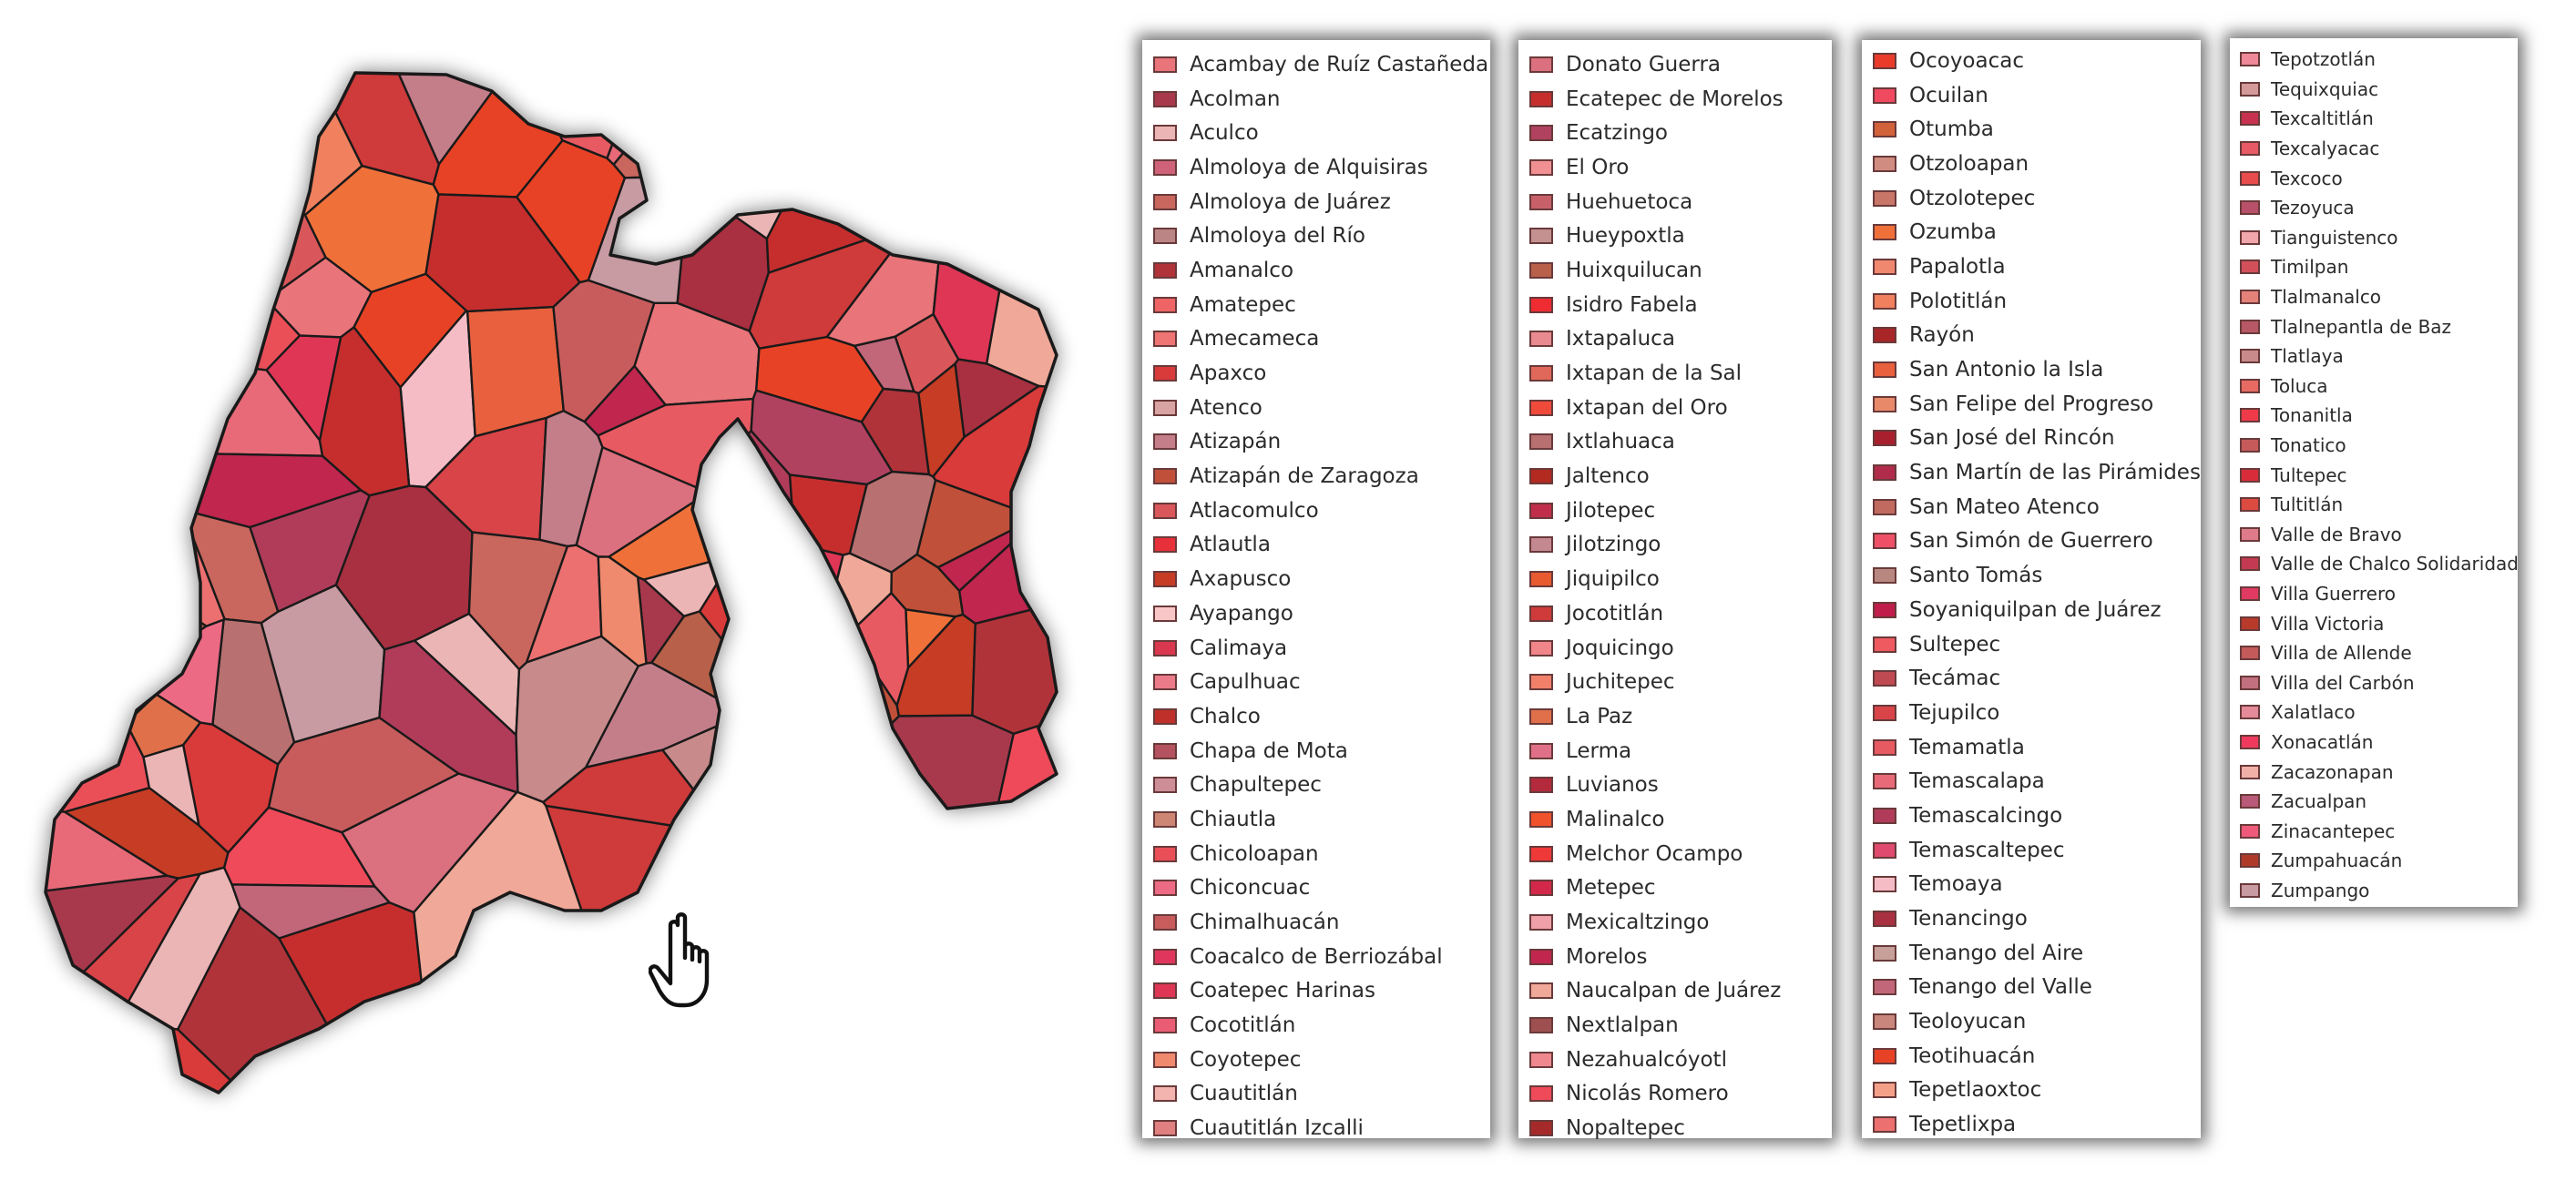 Image resolution: width=2576 pixels, height=1201 pixels. What do you see at coordinates (2374, 682) in the screenshot?
I see `legend-item: Villa del Carbón` at bounding box center [2374, 682].